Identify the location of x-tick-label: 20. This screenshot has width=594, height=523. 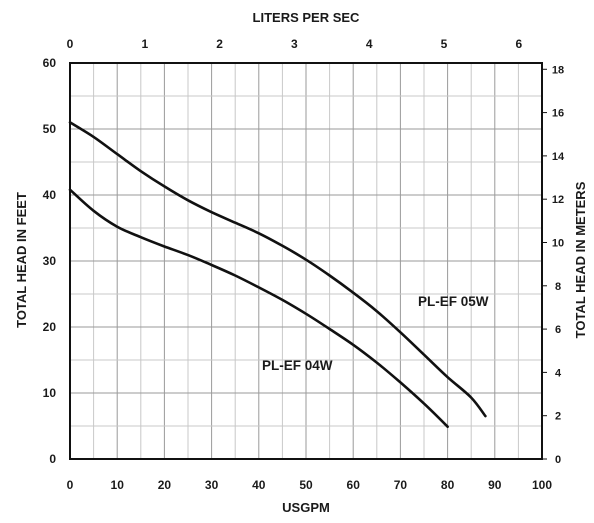
(165, 485).